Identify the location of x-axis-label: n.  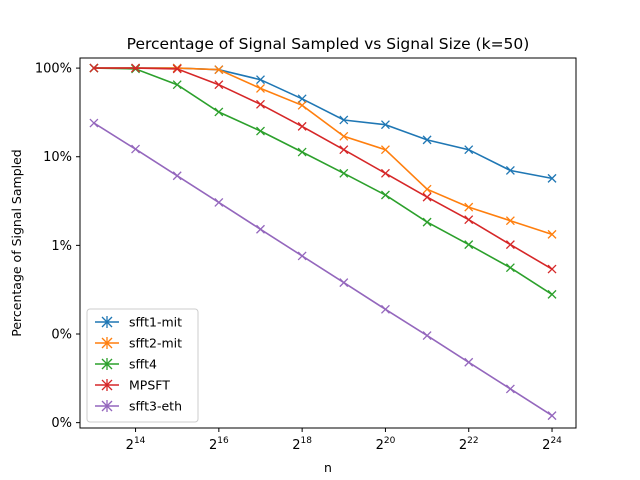
(328, 467).